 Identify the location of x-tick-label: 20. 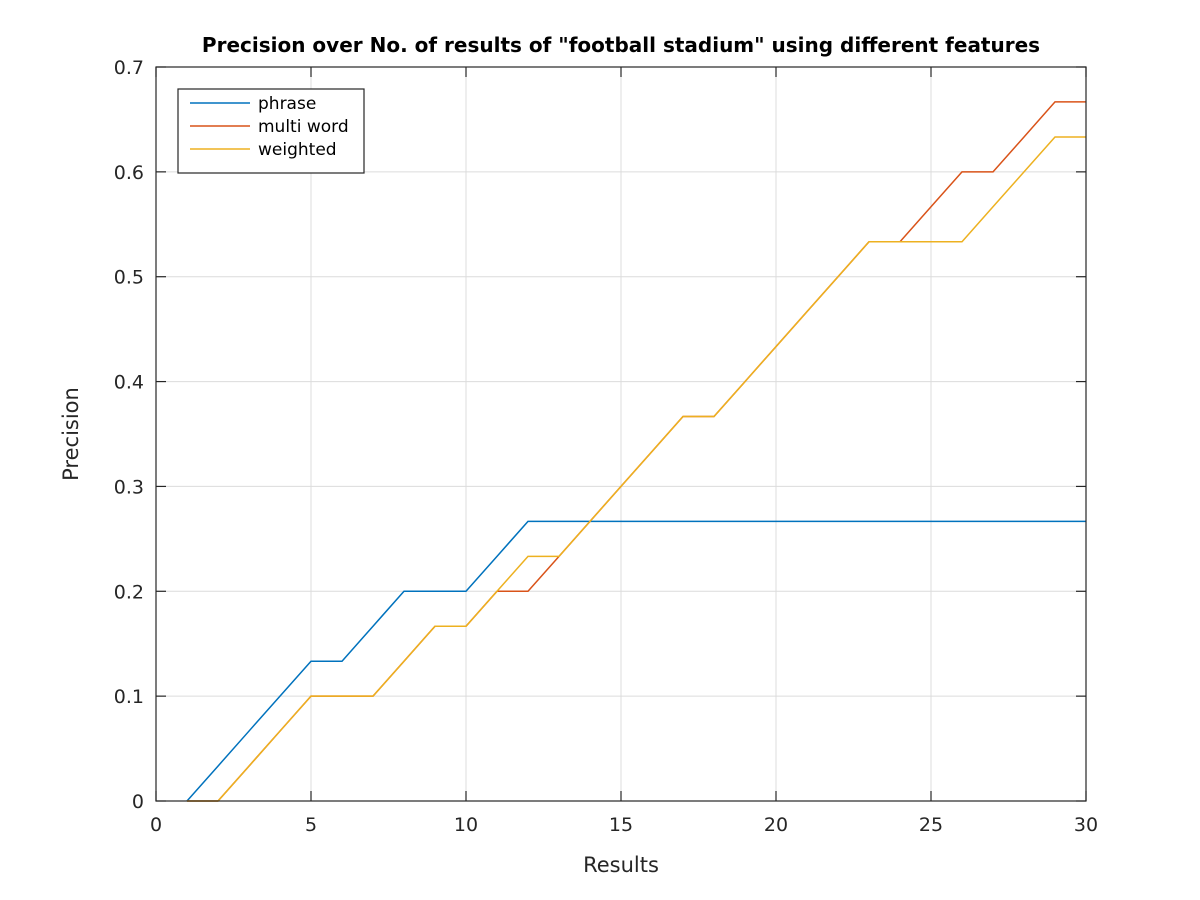
(776, 825).